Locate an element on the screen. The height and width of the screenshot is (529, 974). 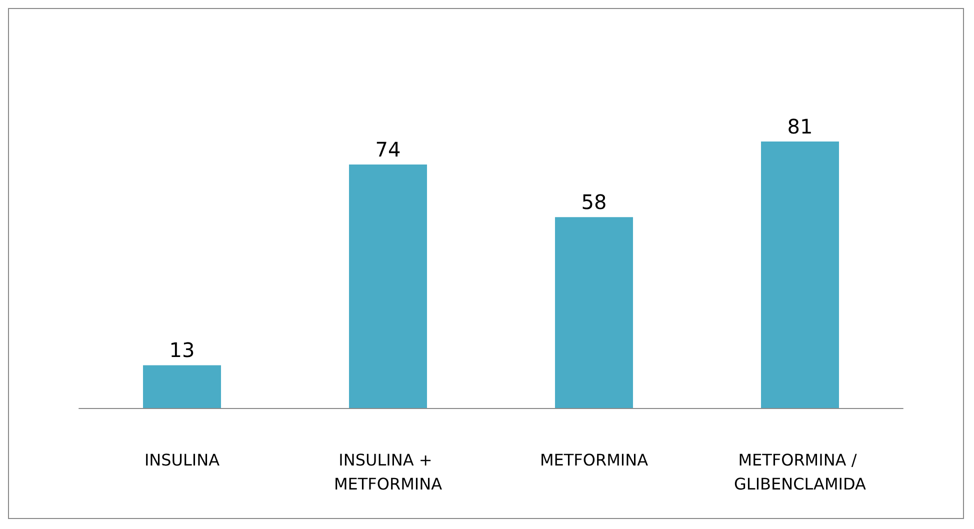
data-label: 13 is located at coordinates (182, 350).